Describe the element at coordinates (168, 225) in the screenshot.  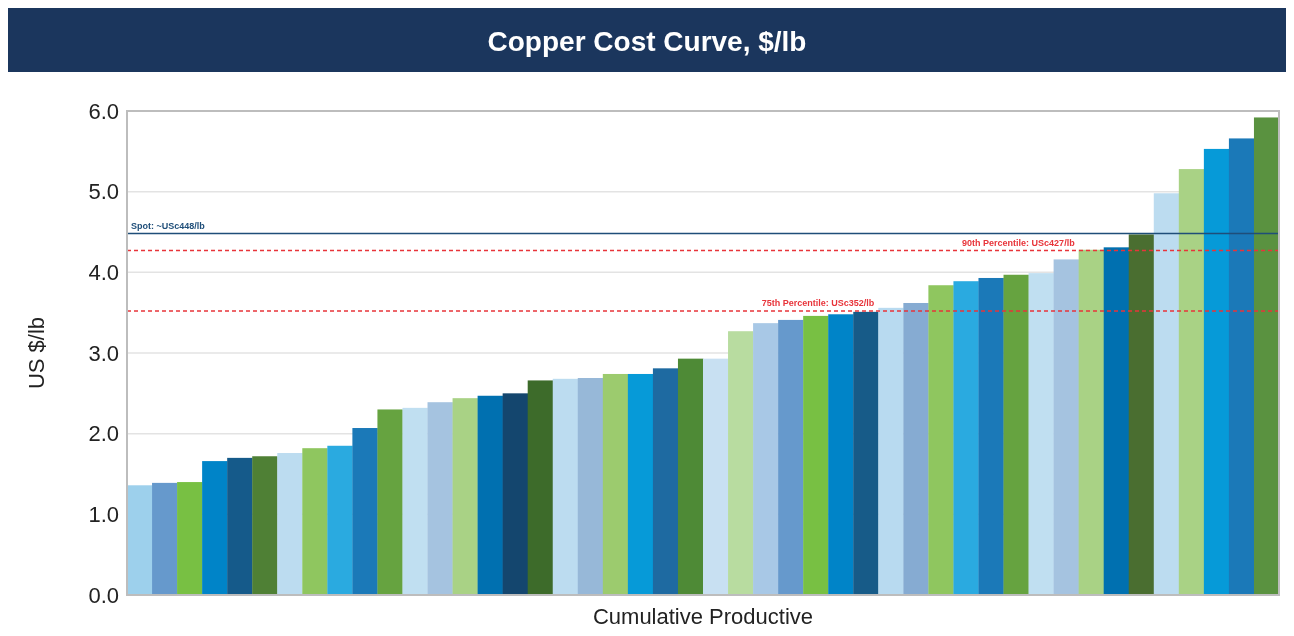
I see `ref-line-label: Spot: ~USc448/lb` at that location.